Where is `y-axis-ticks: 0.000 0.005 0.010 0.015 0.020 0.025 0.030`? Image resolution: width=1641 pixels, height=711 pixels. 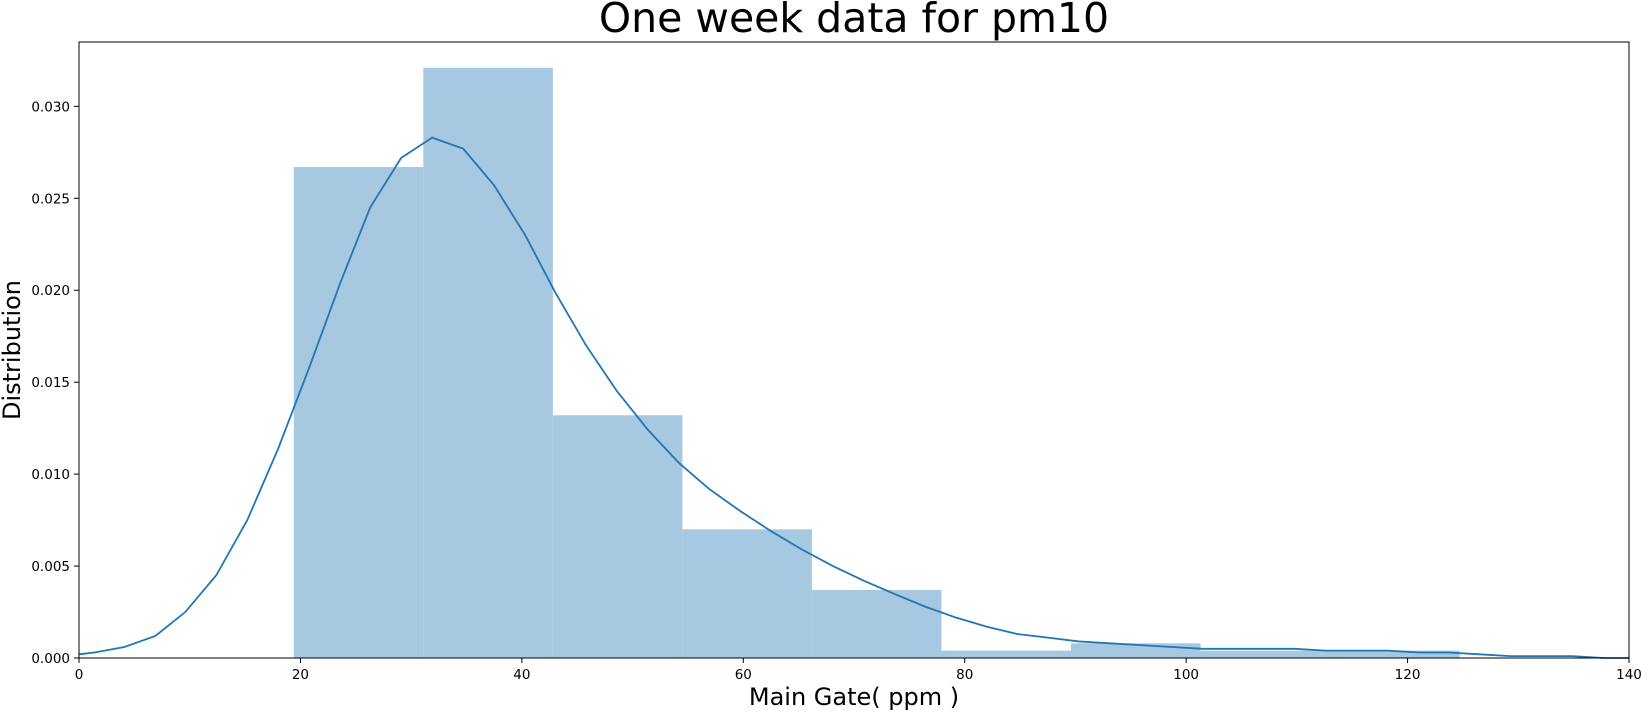 y-axis-ticks: 0.000 0.005 0.010 0.015 0.020 0.025 0.030 is located at coordinates (55, 383).